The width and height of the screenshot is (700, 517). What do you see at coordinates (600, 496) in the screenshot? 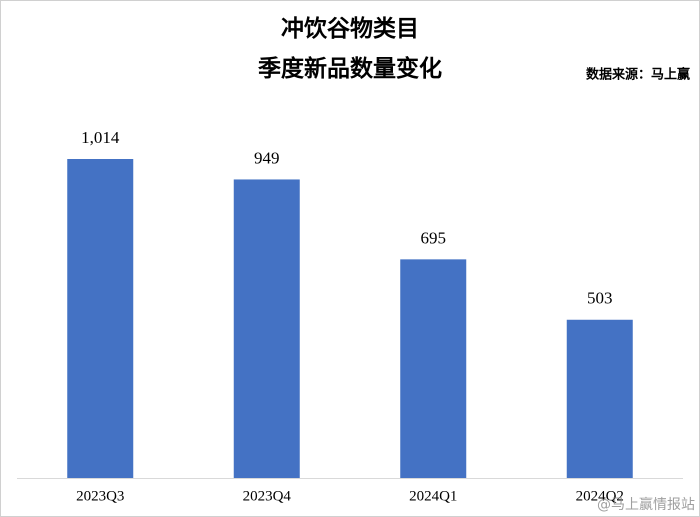
I see `x-tick-label: 2024Q2` at bounding box center [600, 496].